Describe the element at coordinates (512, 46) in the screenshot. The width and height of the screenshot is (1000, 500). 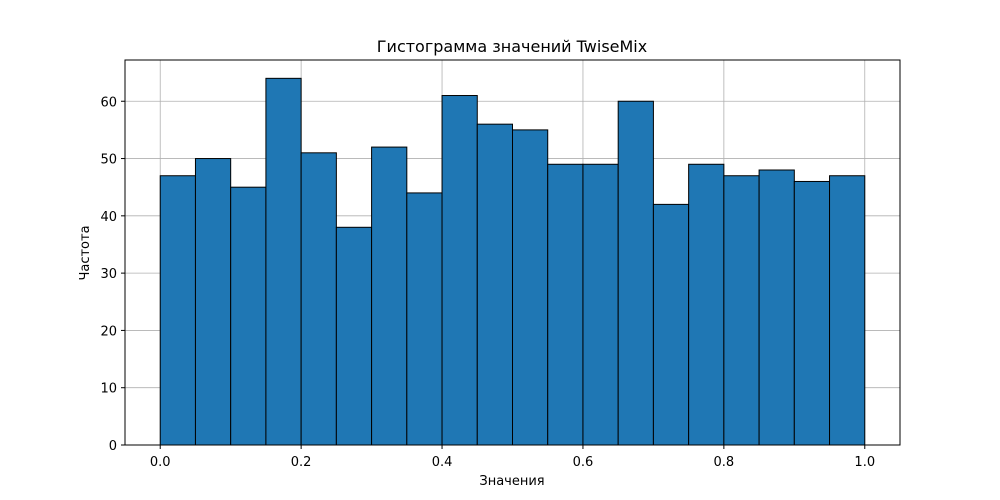
I see `chart-title: Гистограмма значений TwiseMix` at that location.